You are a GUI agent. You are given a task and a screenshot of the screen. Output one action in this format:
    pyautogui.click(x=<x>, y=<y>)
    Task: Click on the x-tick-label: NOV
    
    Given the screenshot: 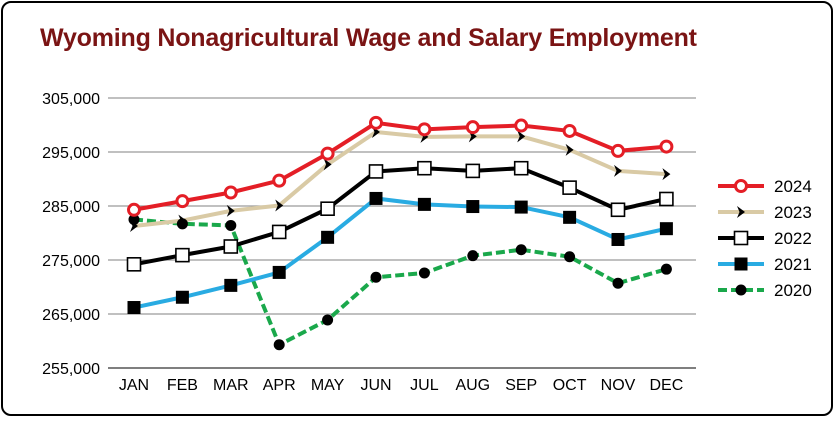 What is the action you would take?
    pyautogui.click(x=618, y=385)
    